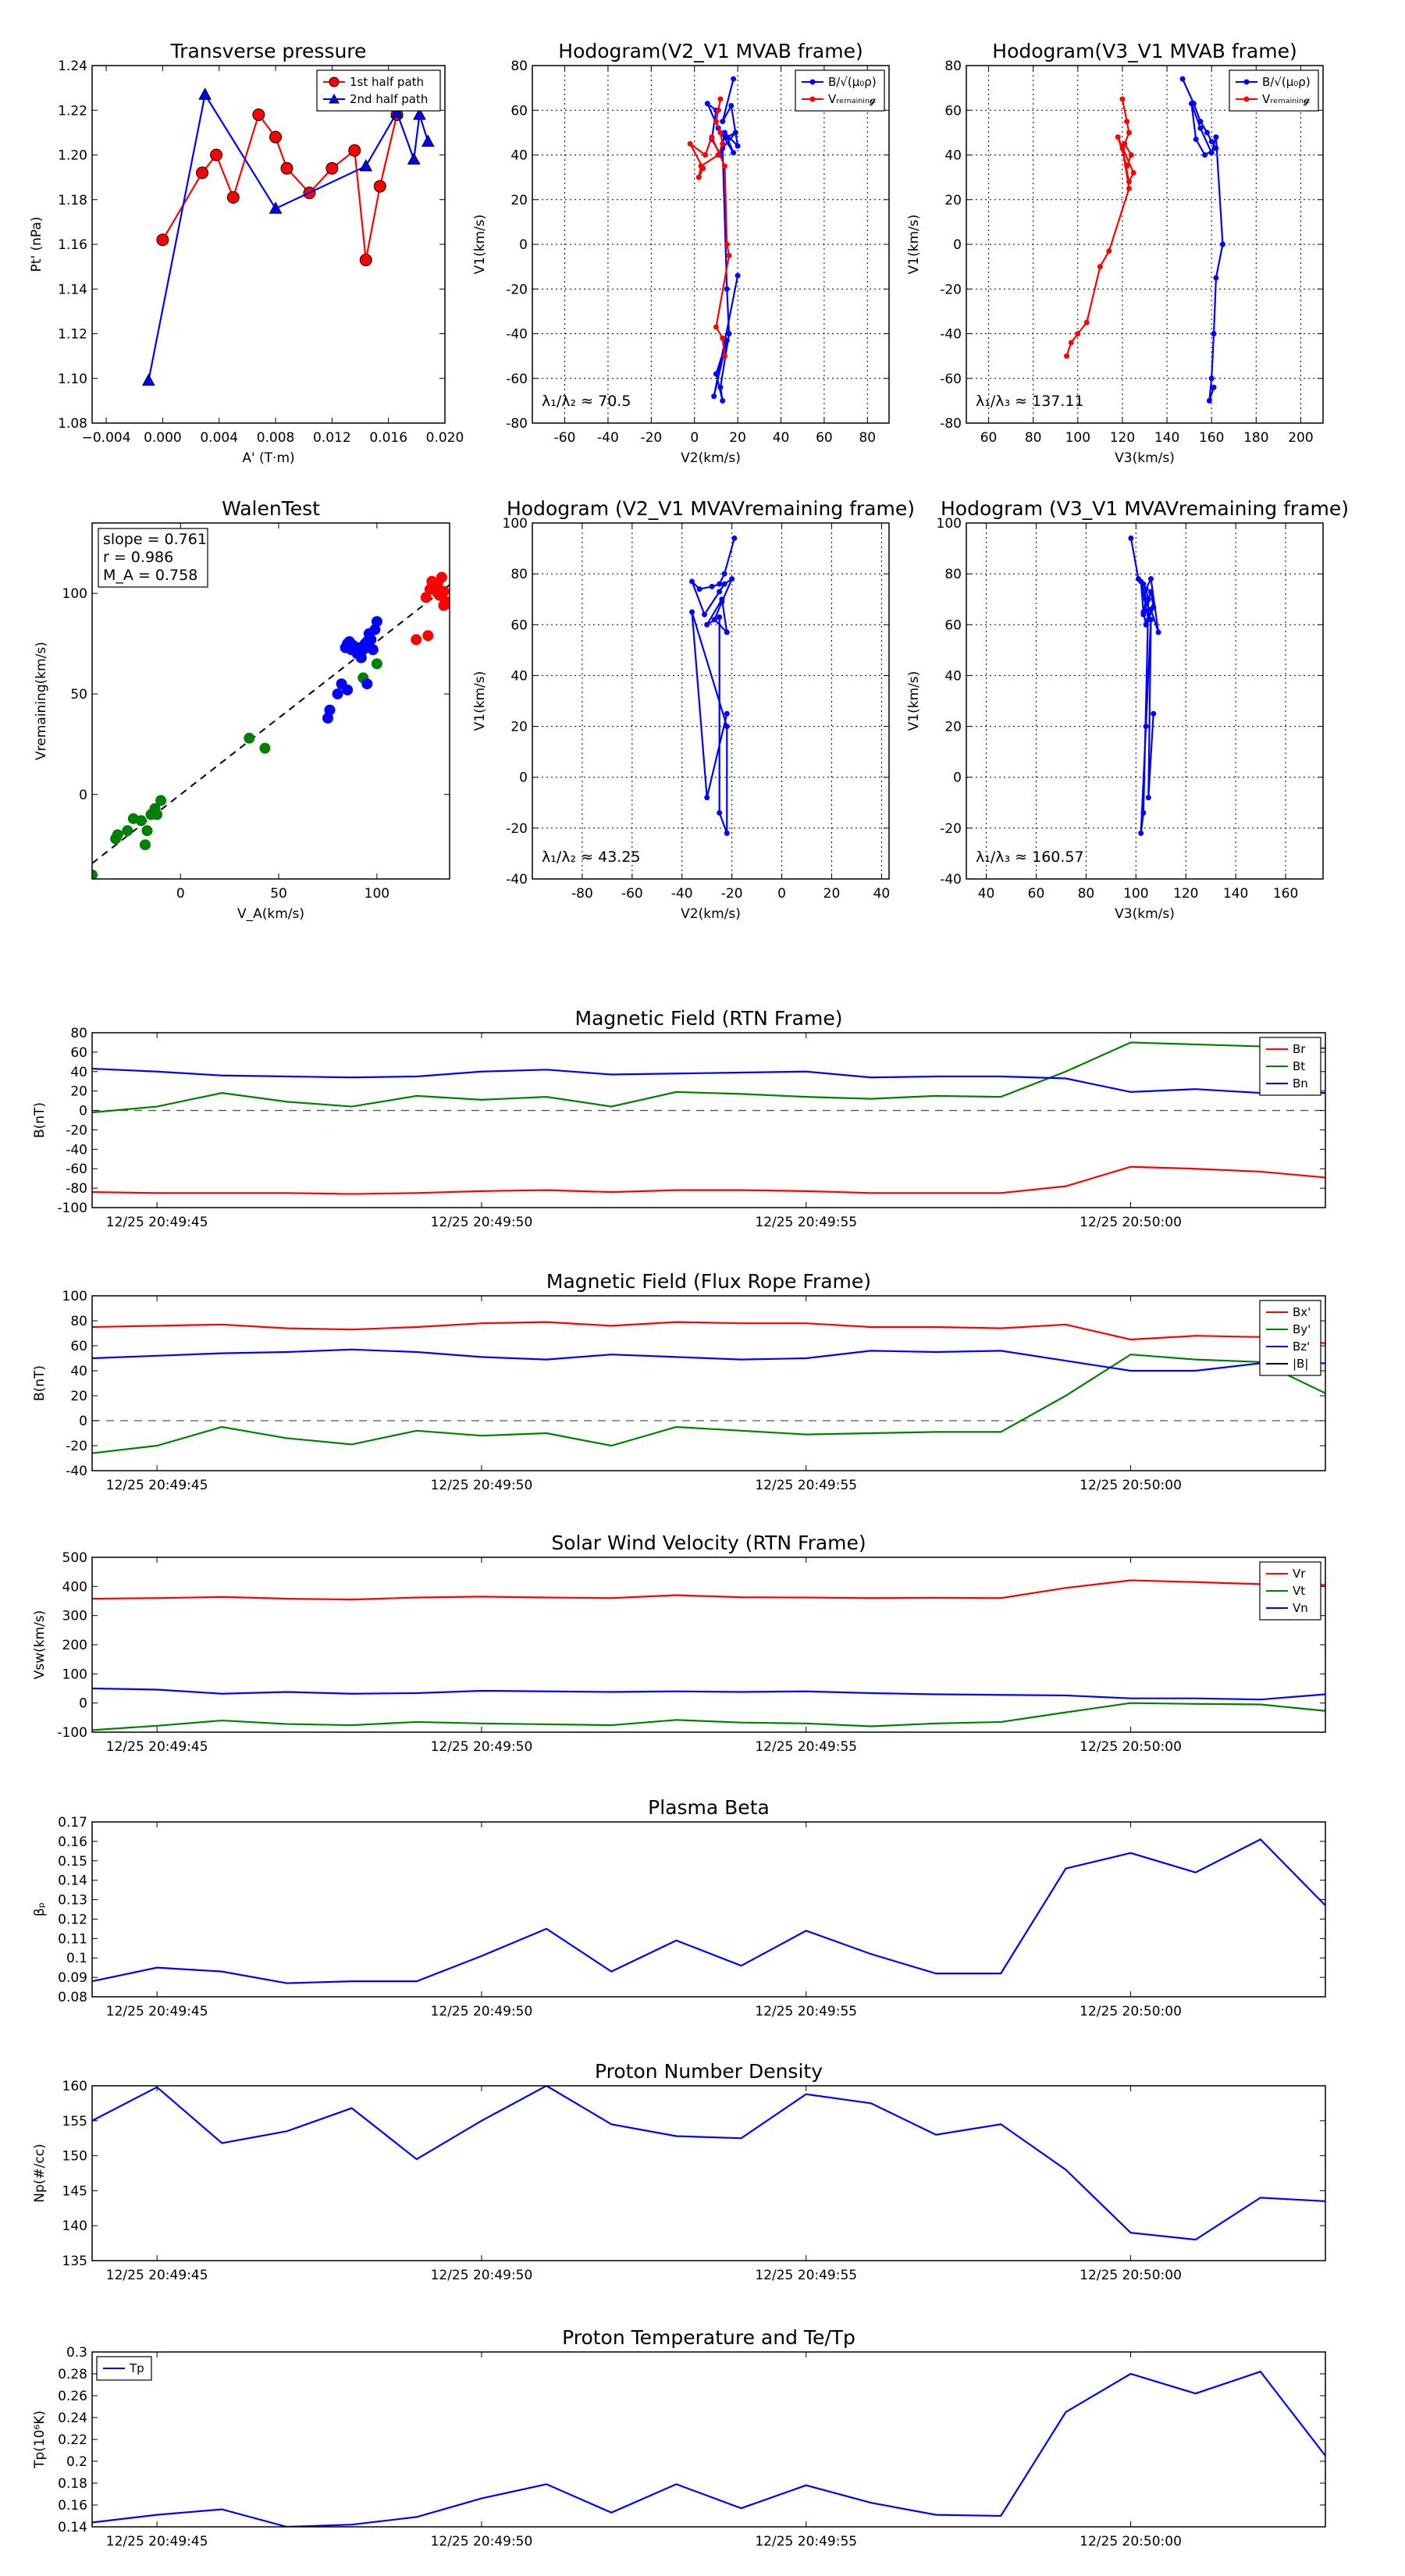  Describe the element at coordinates (270, 914) in the screenshot. I see `walen-xlabel: V_A(km/s)` at that location.